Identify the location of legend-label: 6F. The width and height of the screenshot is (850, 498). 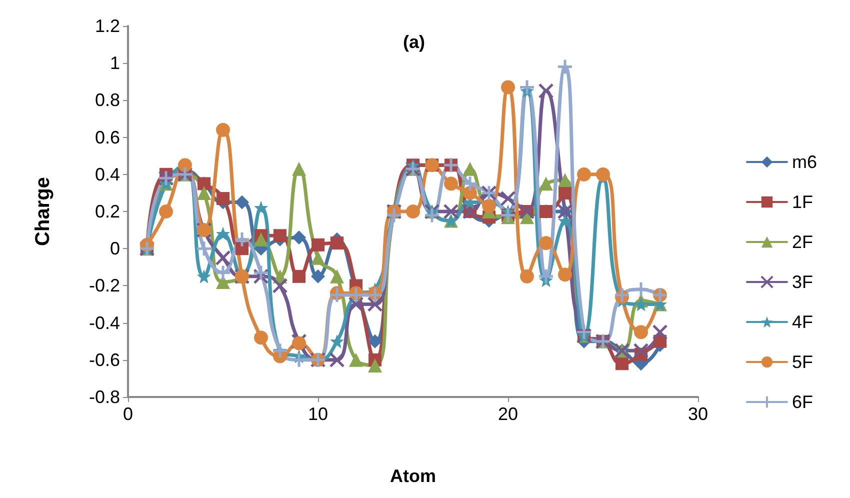
(803, 402).